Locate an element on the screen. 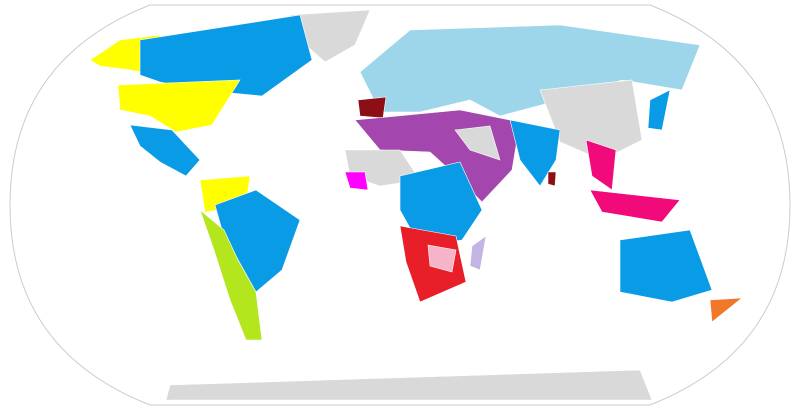 The height and width of the screenshot is (411, 800). region-antarctica is located at coordinates (409, 385).